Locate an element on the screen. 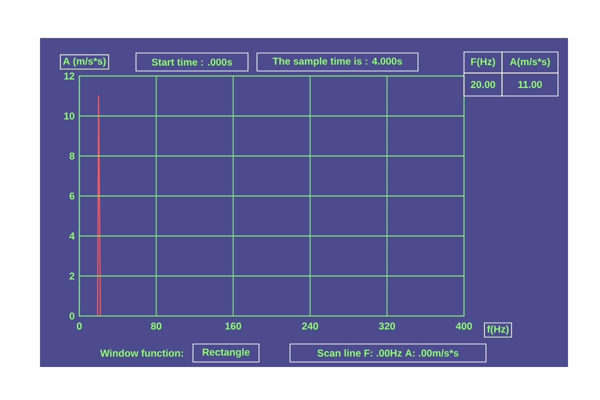 The image size is (600, 400). x-axis-title: f(Hz) is located at coordinates (498, 330).